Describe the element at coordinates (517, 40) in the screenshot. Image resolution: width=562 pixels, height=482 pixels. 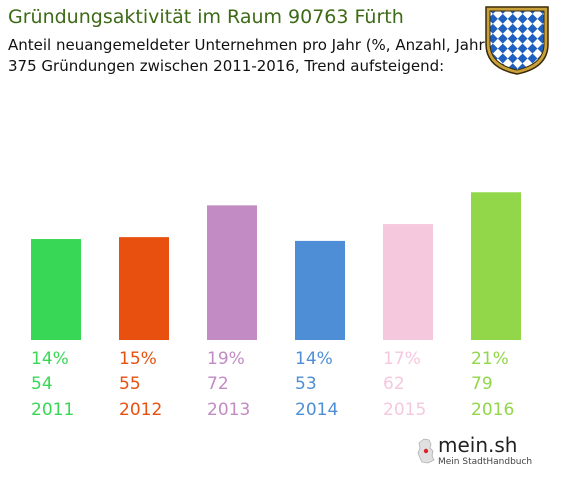
I see `bavarian-coat-of-arms-icon` at that location.